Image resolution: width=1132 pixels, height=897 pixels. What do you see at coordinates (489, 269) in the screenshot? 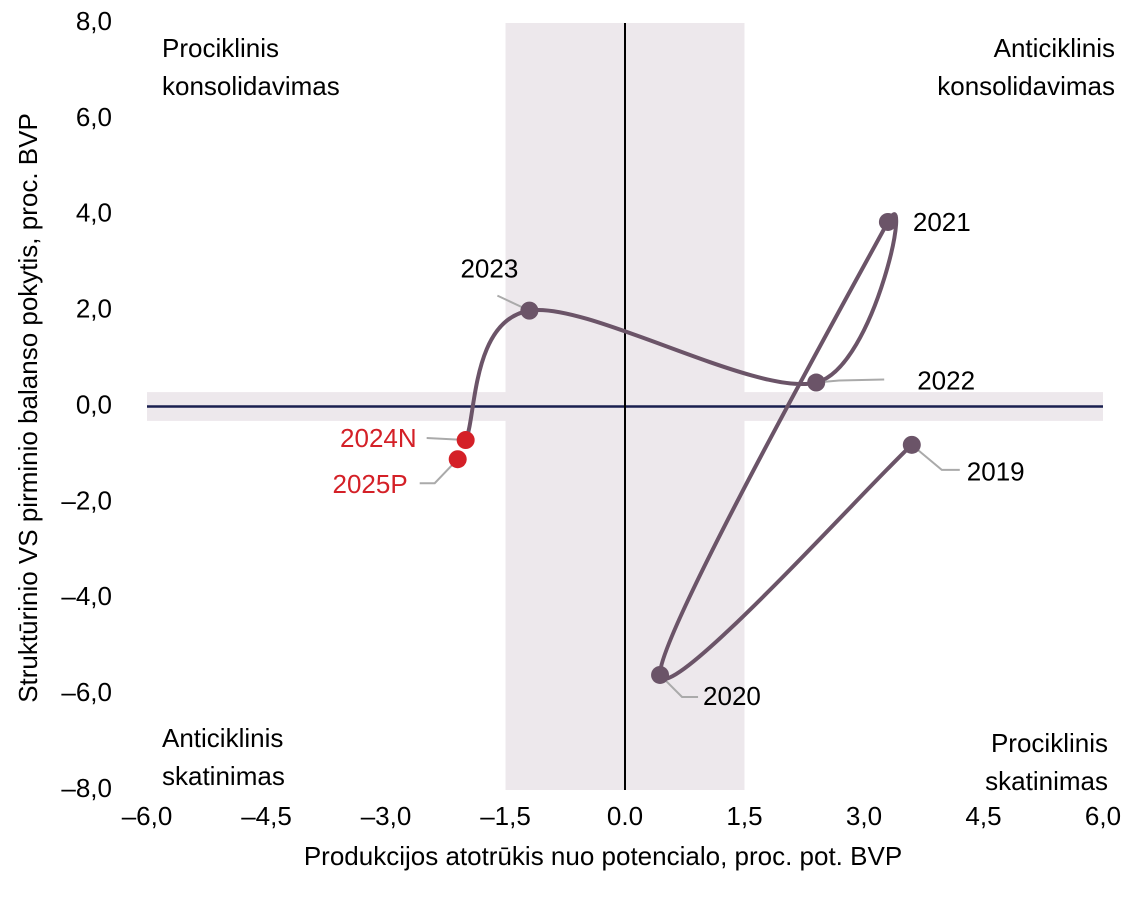
I see `point-label: 2023` at bounding box center [489, 269].